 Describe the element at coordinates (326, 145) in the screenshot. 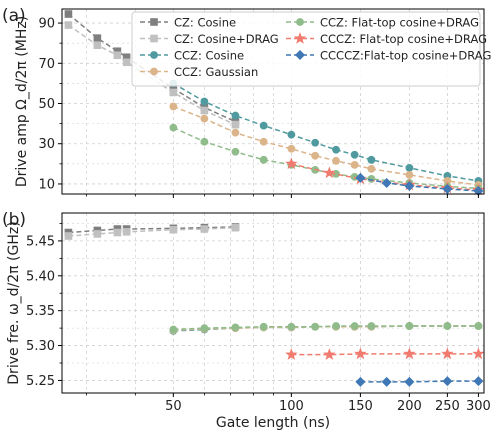

I see `series-ccz_gaussian` at that location.